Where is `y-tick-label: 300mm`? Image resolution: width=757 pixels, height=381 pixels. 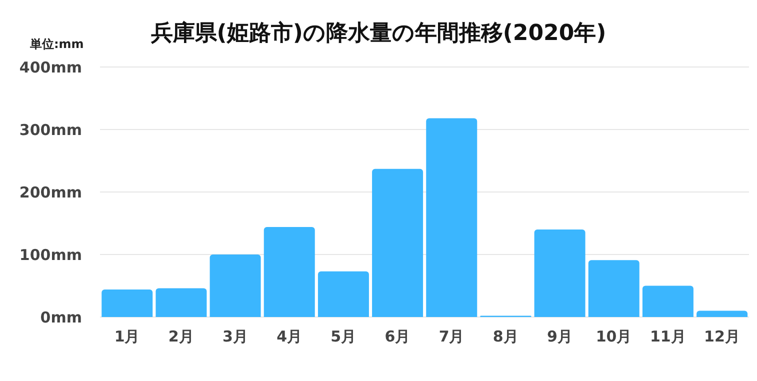
y-tick-label: 300mm is located at coordinates (50, 129).